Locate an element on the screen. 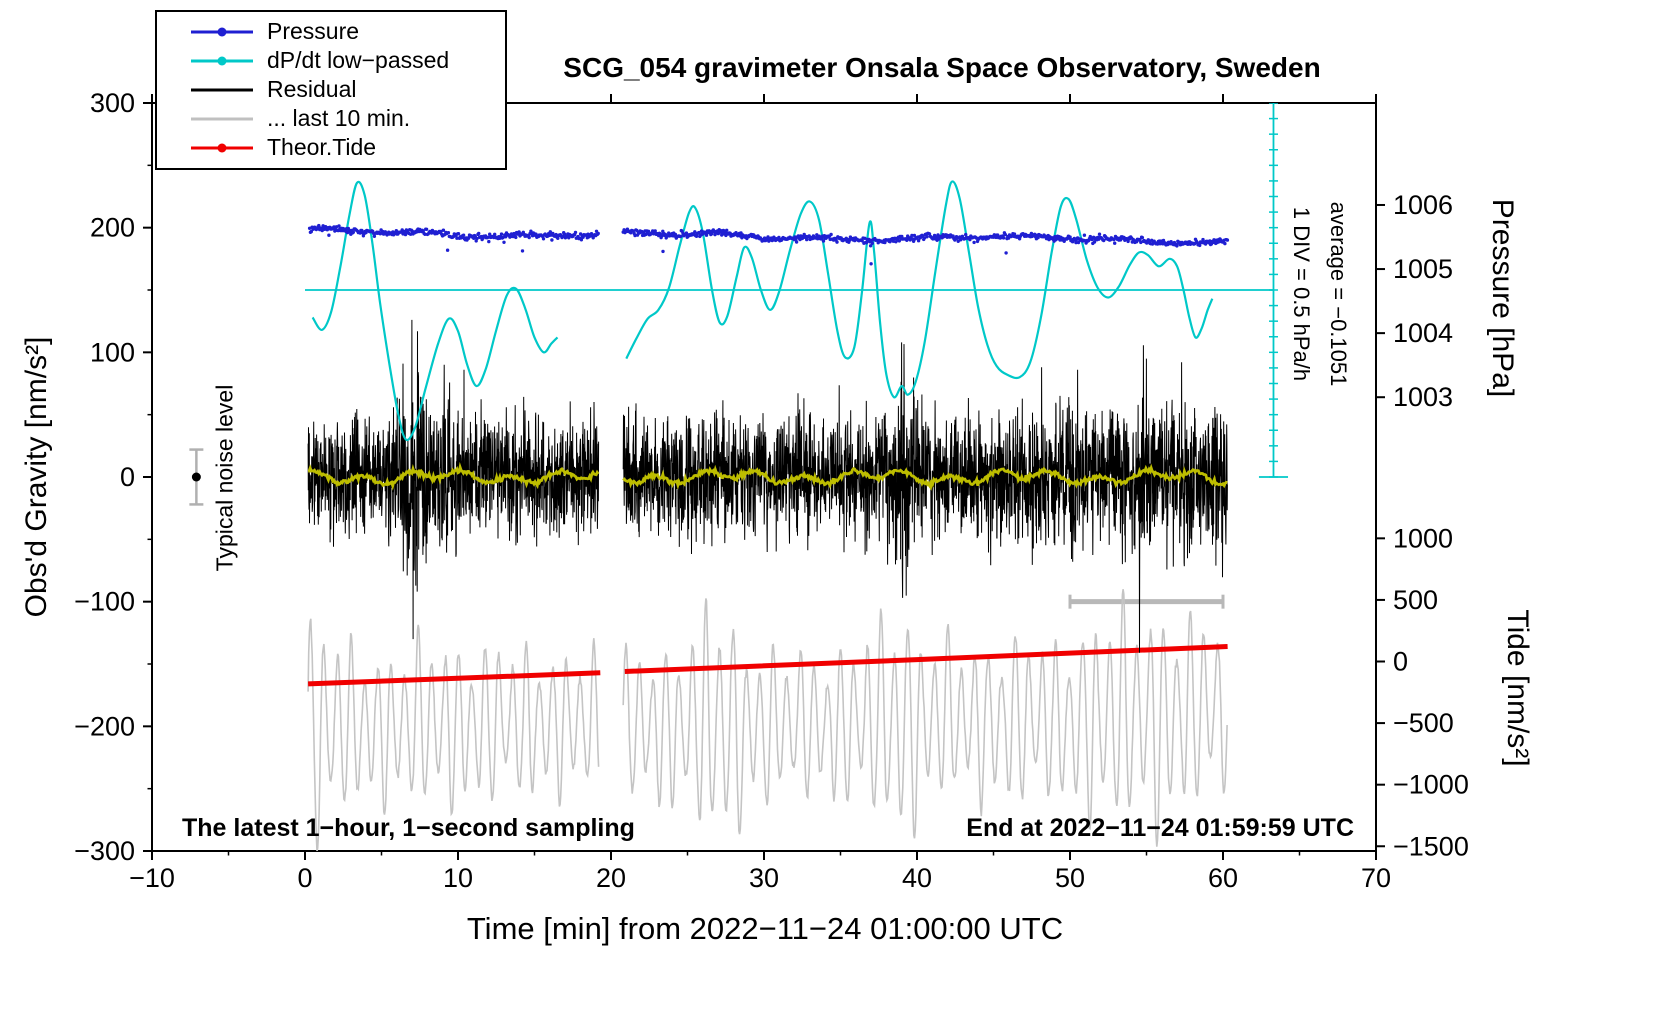 The width and height of the screenshot is (1660, 1020). div-scale-annotation: 1 DIV = 0.5 hPa/h is located at coordinates (1301, 294).